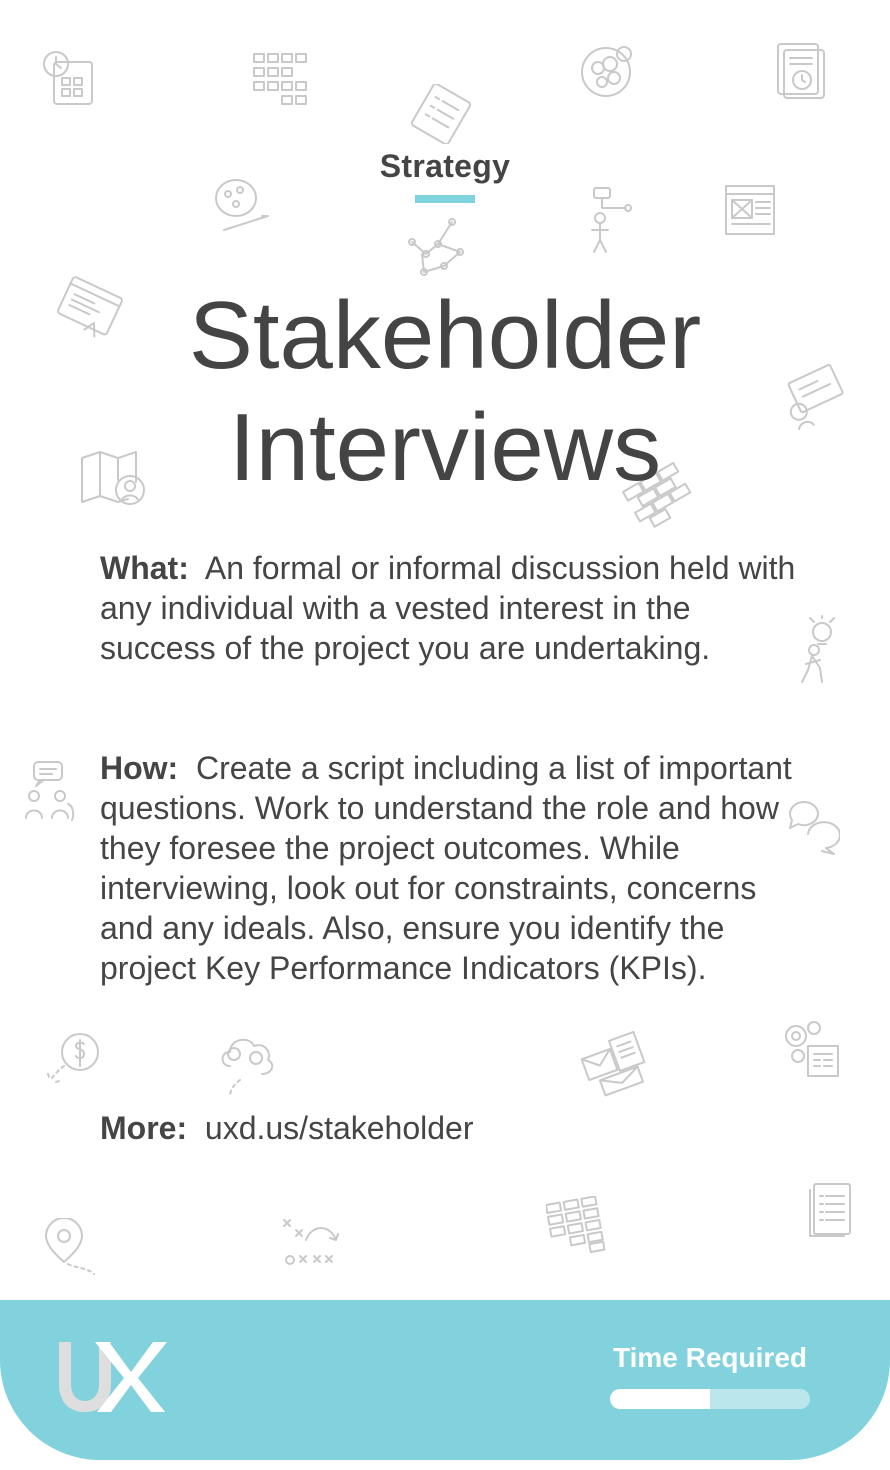 Image resolution: width=890 pixels, height=1470 pixels. I want to click on bricks-icon, so click(657, 494).